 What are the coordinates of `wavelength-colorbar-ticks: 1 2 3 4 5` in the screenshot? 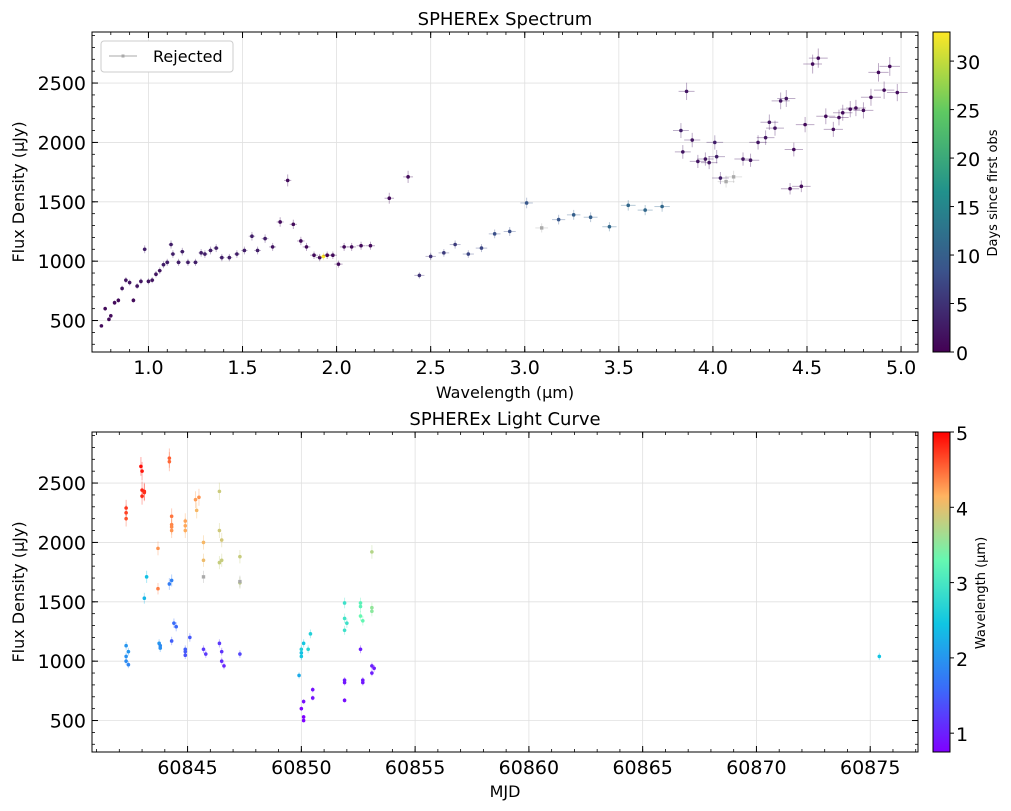 It's located at (959, 584).